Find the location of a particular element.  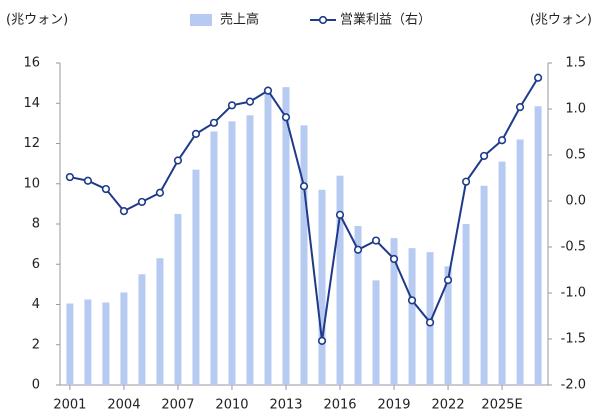

y-tick-label: 8 is located at coordinates (36, 224).